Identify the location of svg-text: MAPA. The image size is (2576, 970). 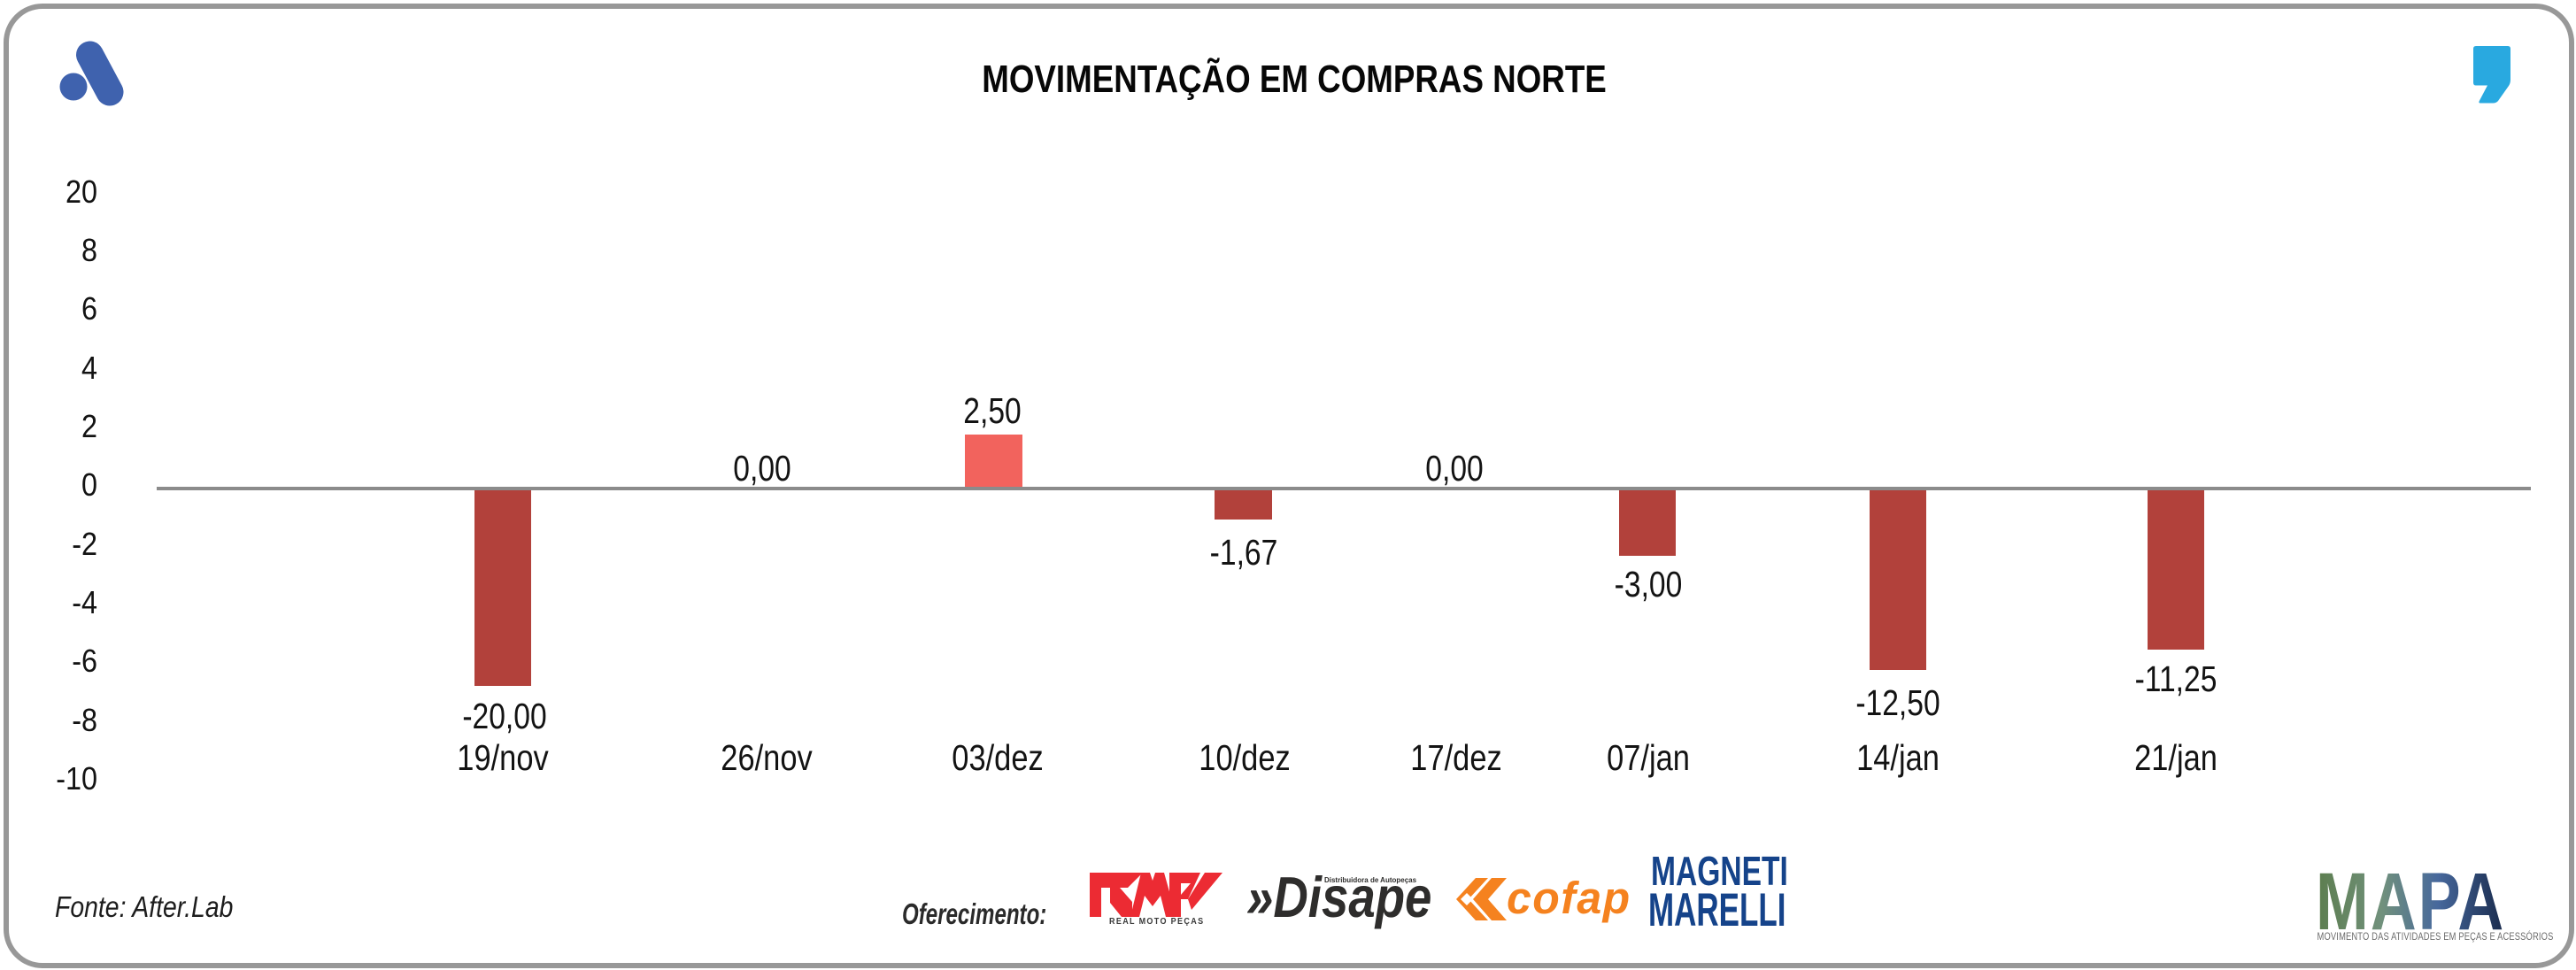
(2409, 905).